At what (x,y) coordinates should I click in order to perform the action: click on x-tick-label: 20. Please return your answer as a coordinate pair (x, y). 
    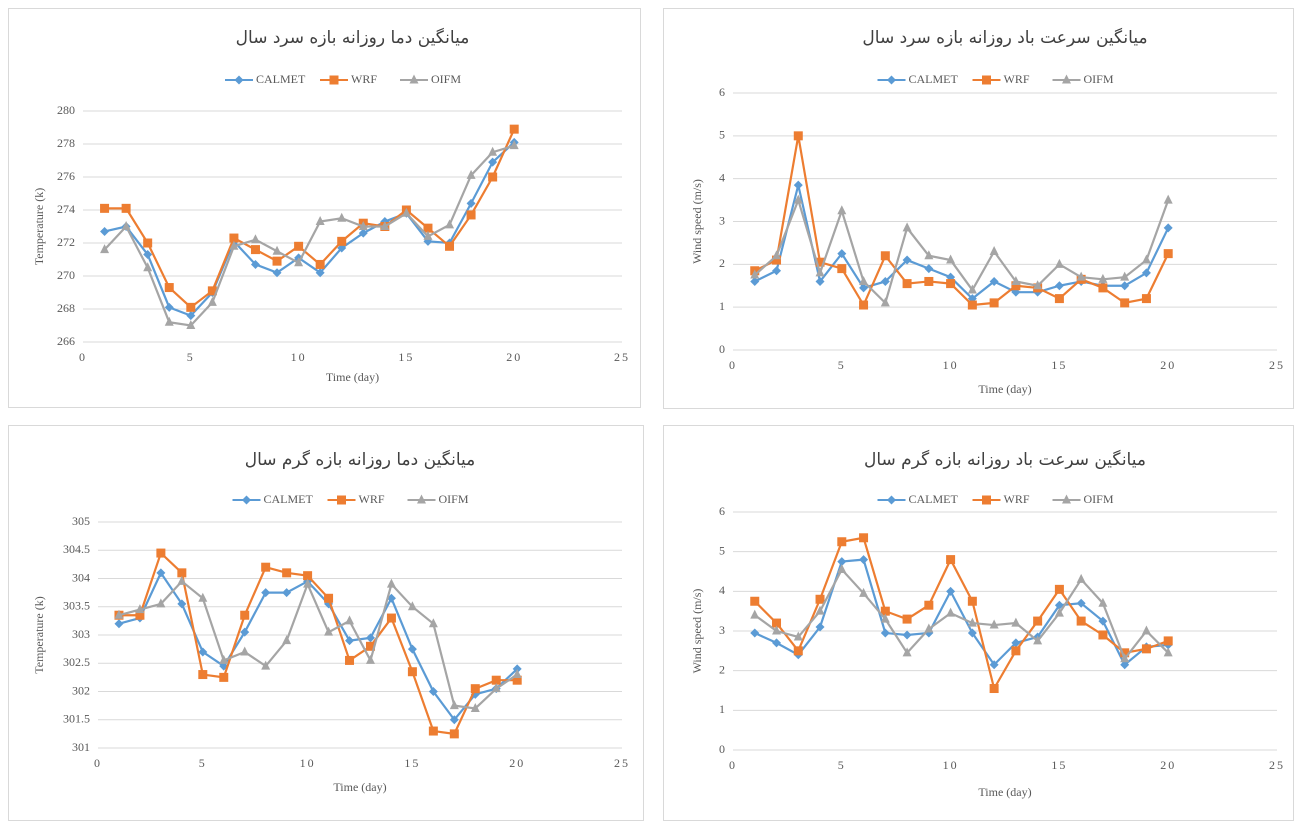
    Looking at the image, I should click on (1168, 765).